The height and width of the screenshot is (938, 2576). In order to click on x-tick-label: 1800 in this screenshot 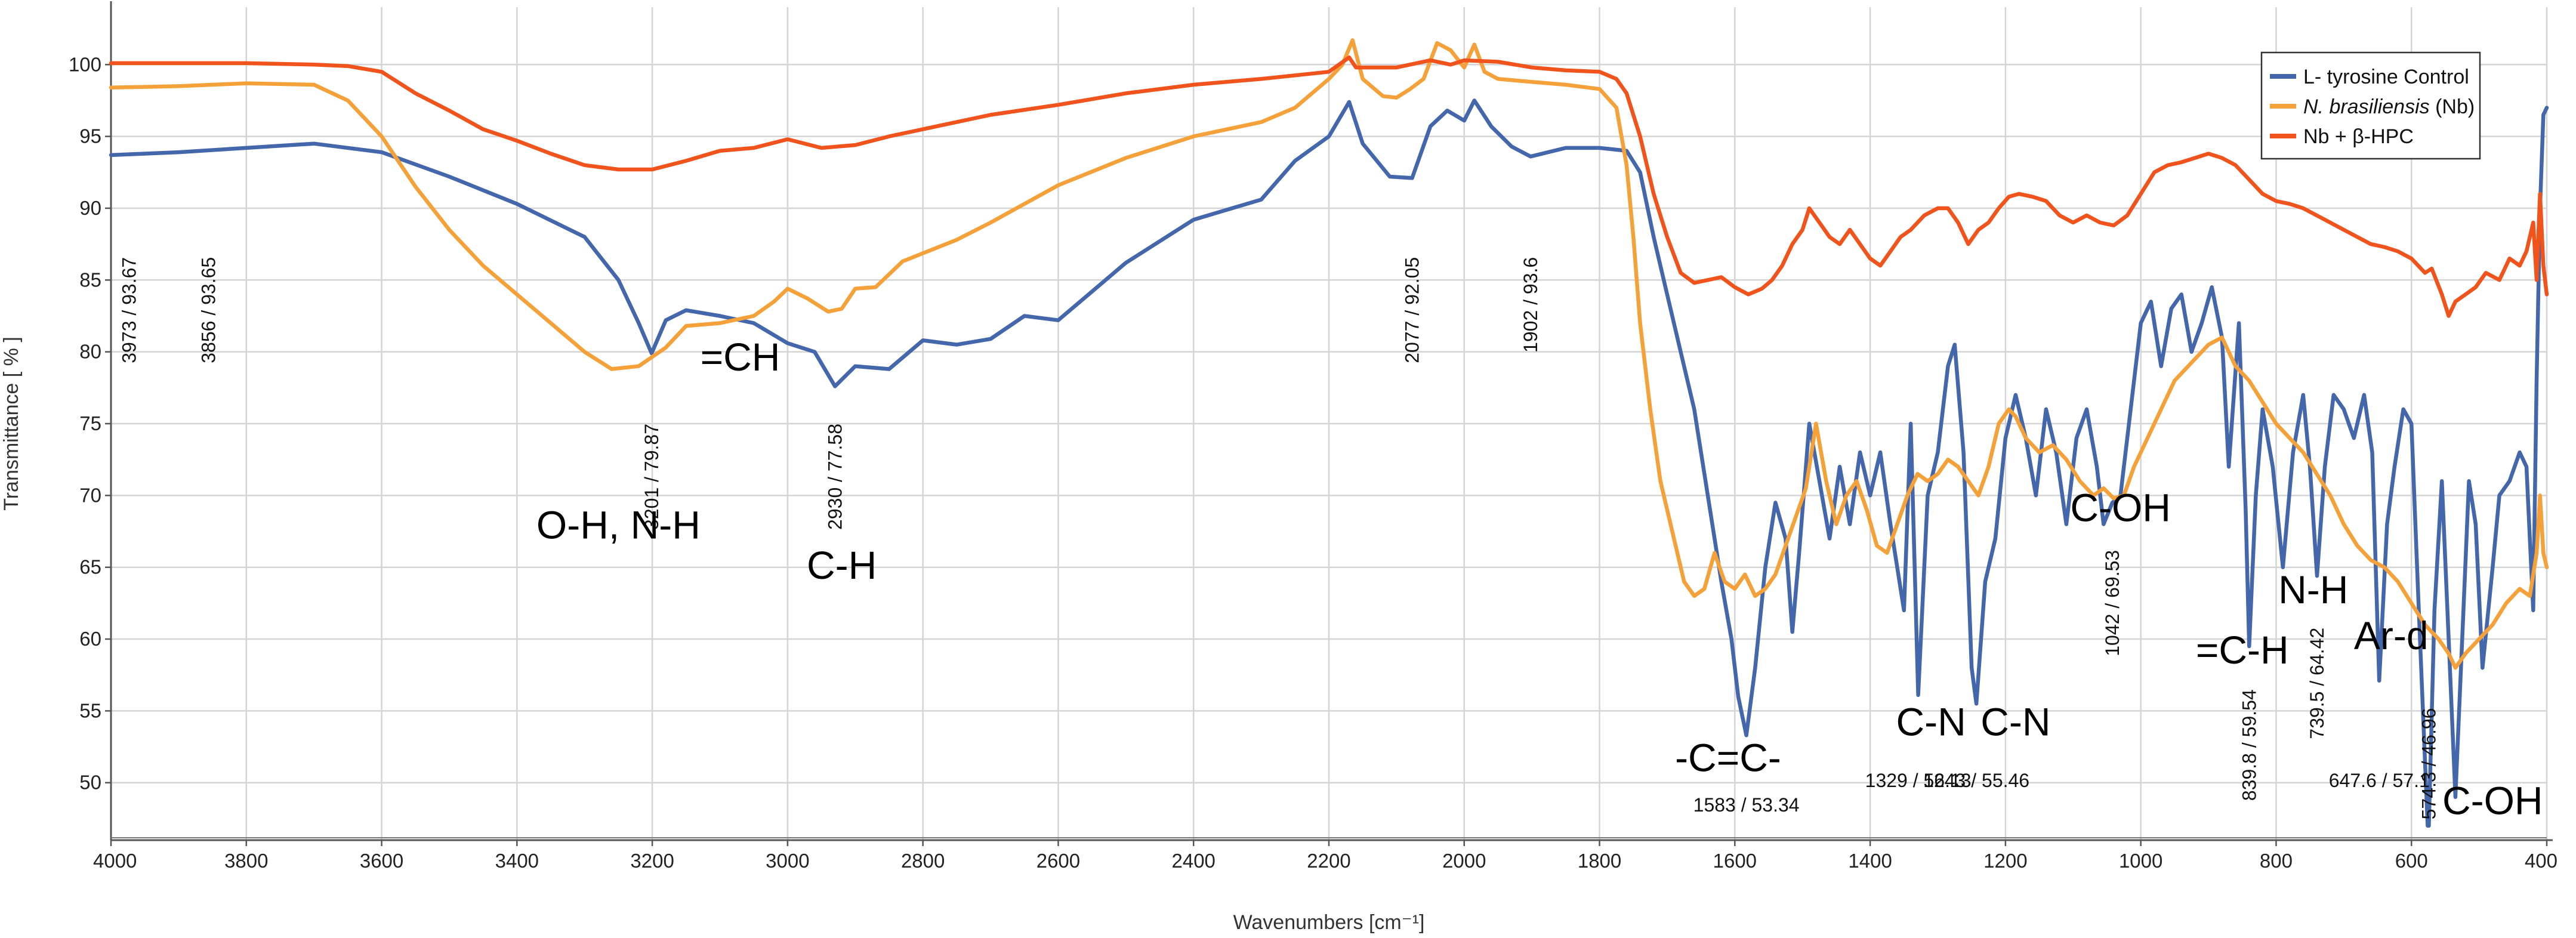, I will do `click(1599, 861)`.